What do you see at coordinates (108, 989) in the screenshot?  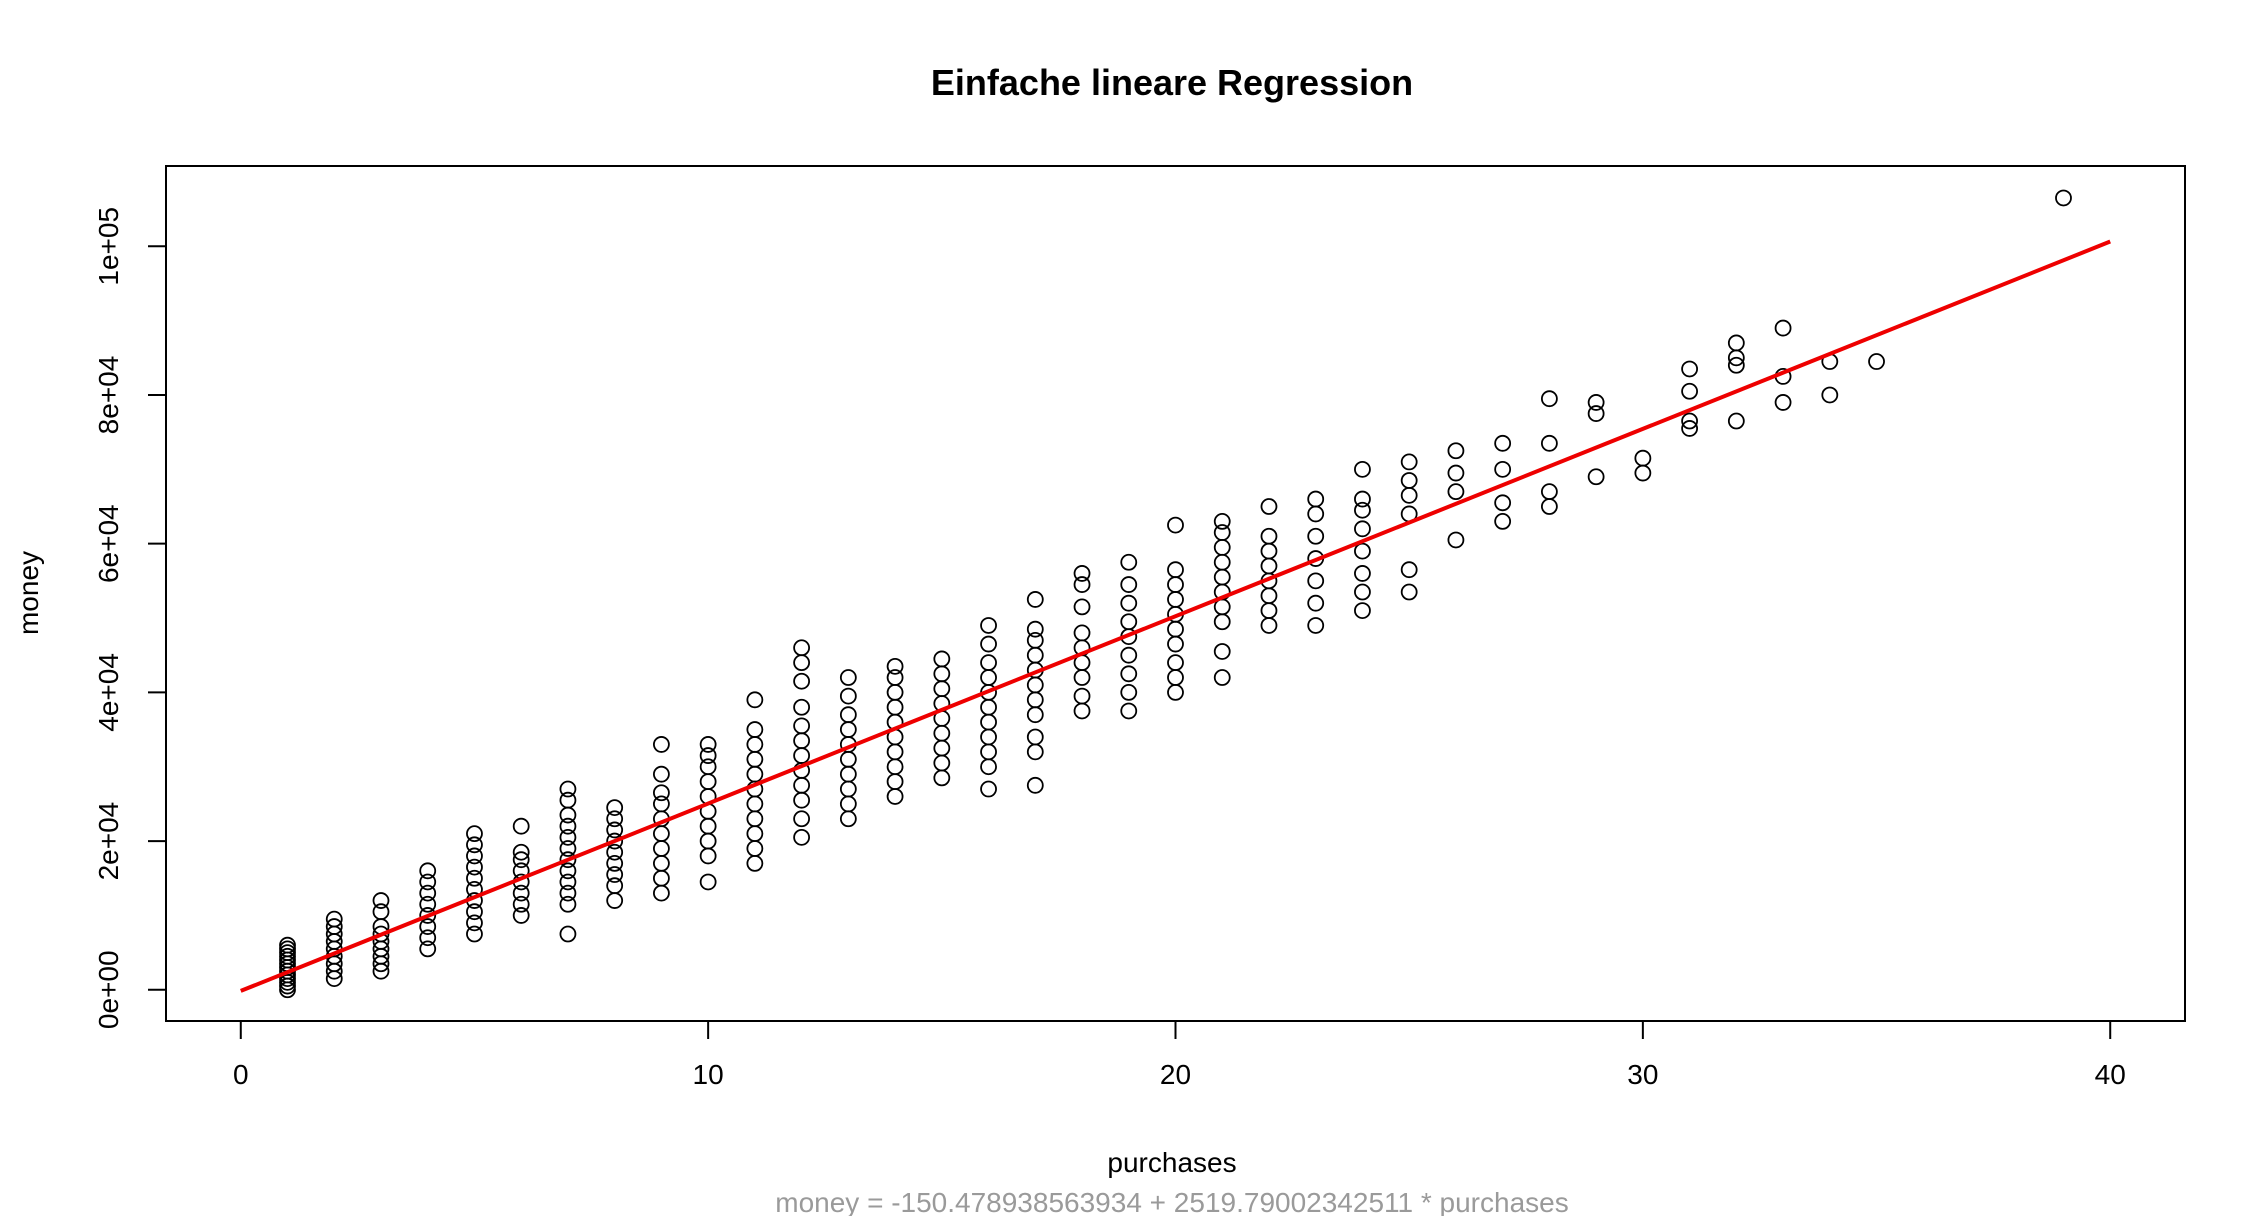 I see `y-tick-label: 0e+00` at bounding box center [108, 989].